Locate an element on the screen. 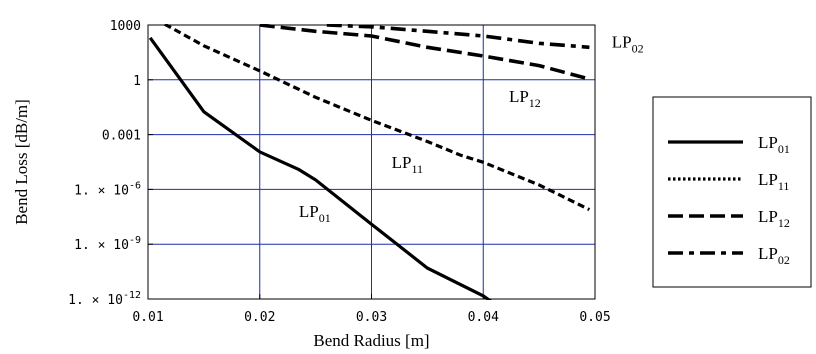 This screenshot has width=816, height=354. legend-entry-LP11: LP11 is located at coordinates (773, 181).